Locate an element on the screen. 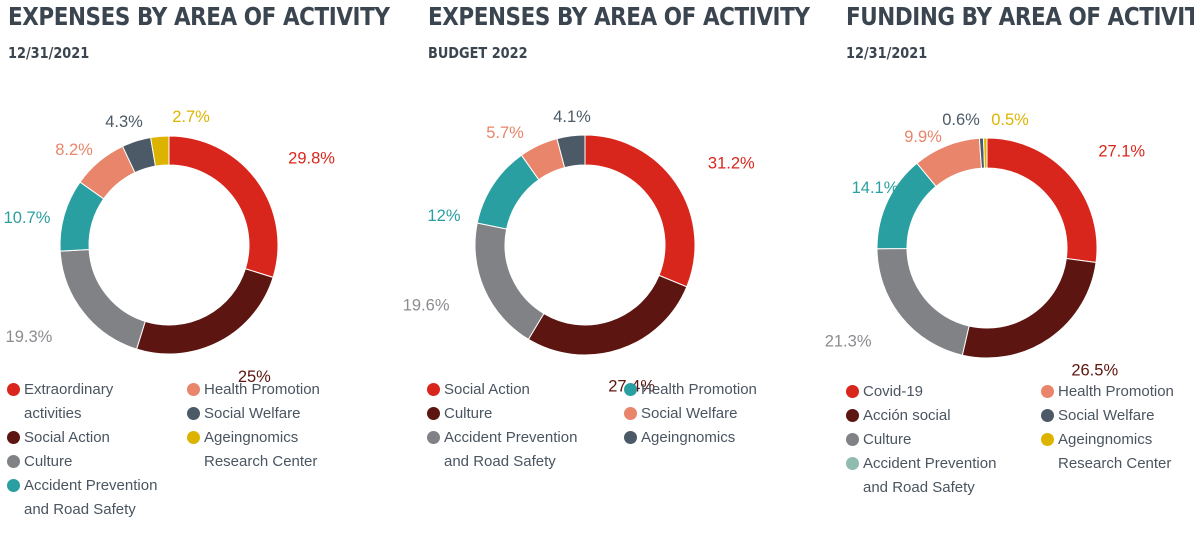  legend-item: Covid-19 is located at coordinates (884, 392).